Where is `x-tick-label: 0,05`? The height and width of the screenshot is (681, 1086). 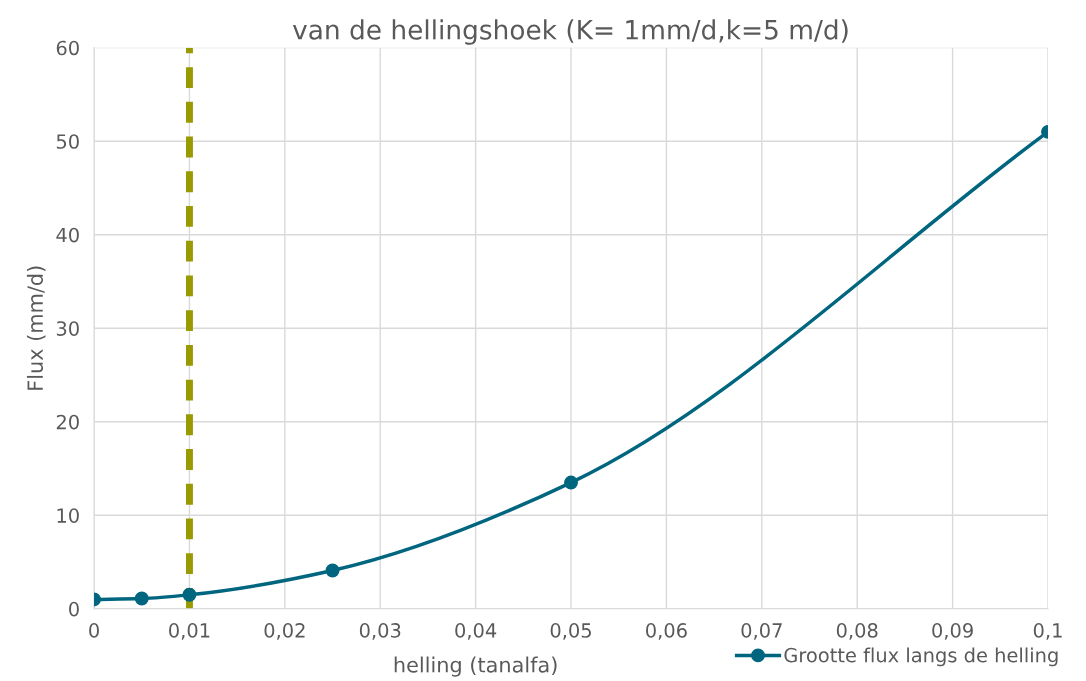
x-tick-label: 0,05 is located at coordinates (570, 631).